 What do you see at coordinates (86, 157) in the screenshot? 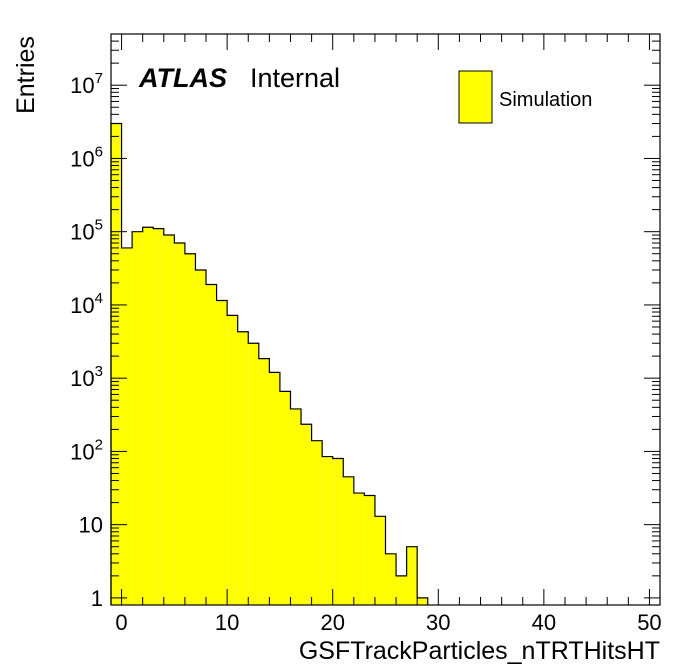
I see `y-tick-label: 10⁶` at bounding box center [86, 157].